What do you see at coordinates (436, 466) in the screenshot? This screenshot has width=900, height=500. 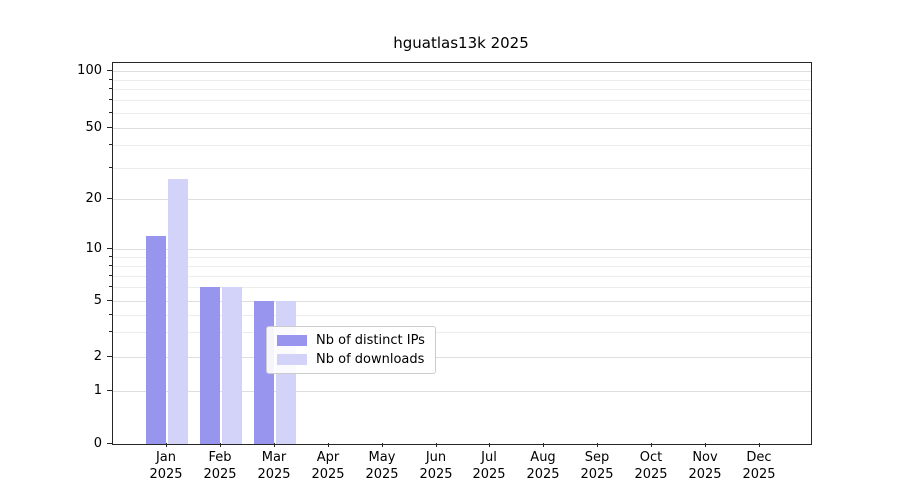 I see `x-tick-label: Jun 2025` at bounding box center [436, 466].